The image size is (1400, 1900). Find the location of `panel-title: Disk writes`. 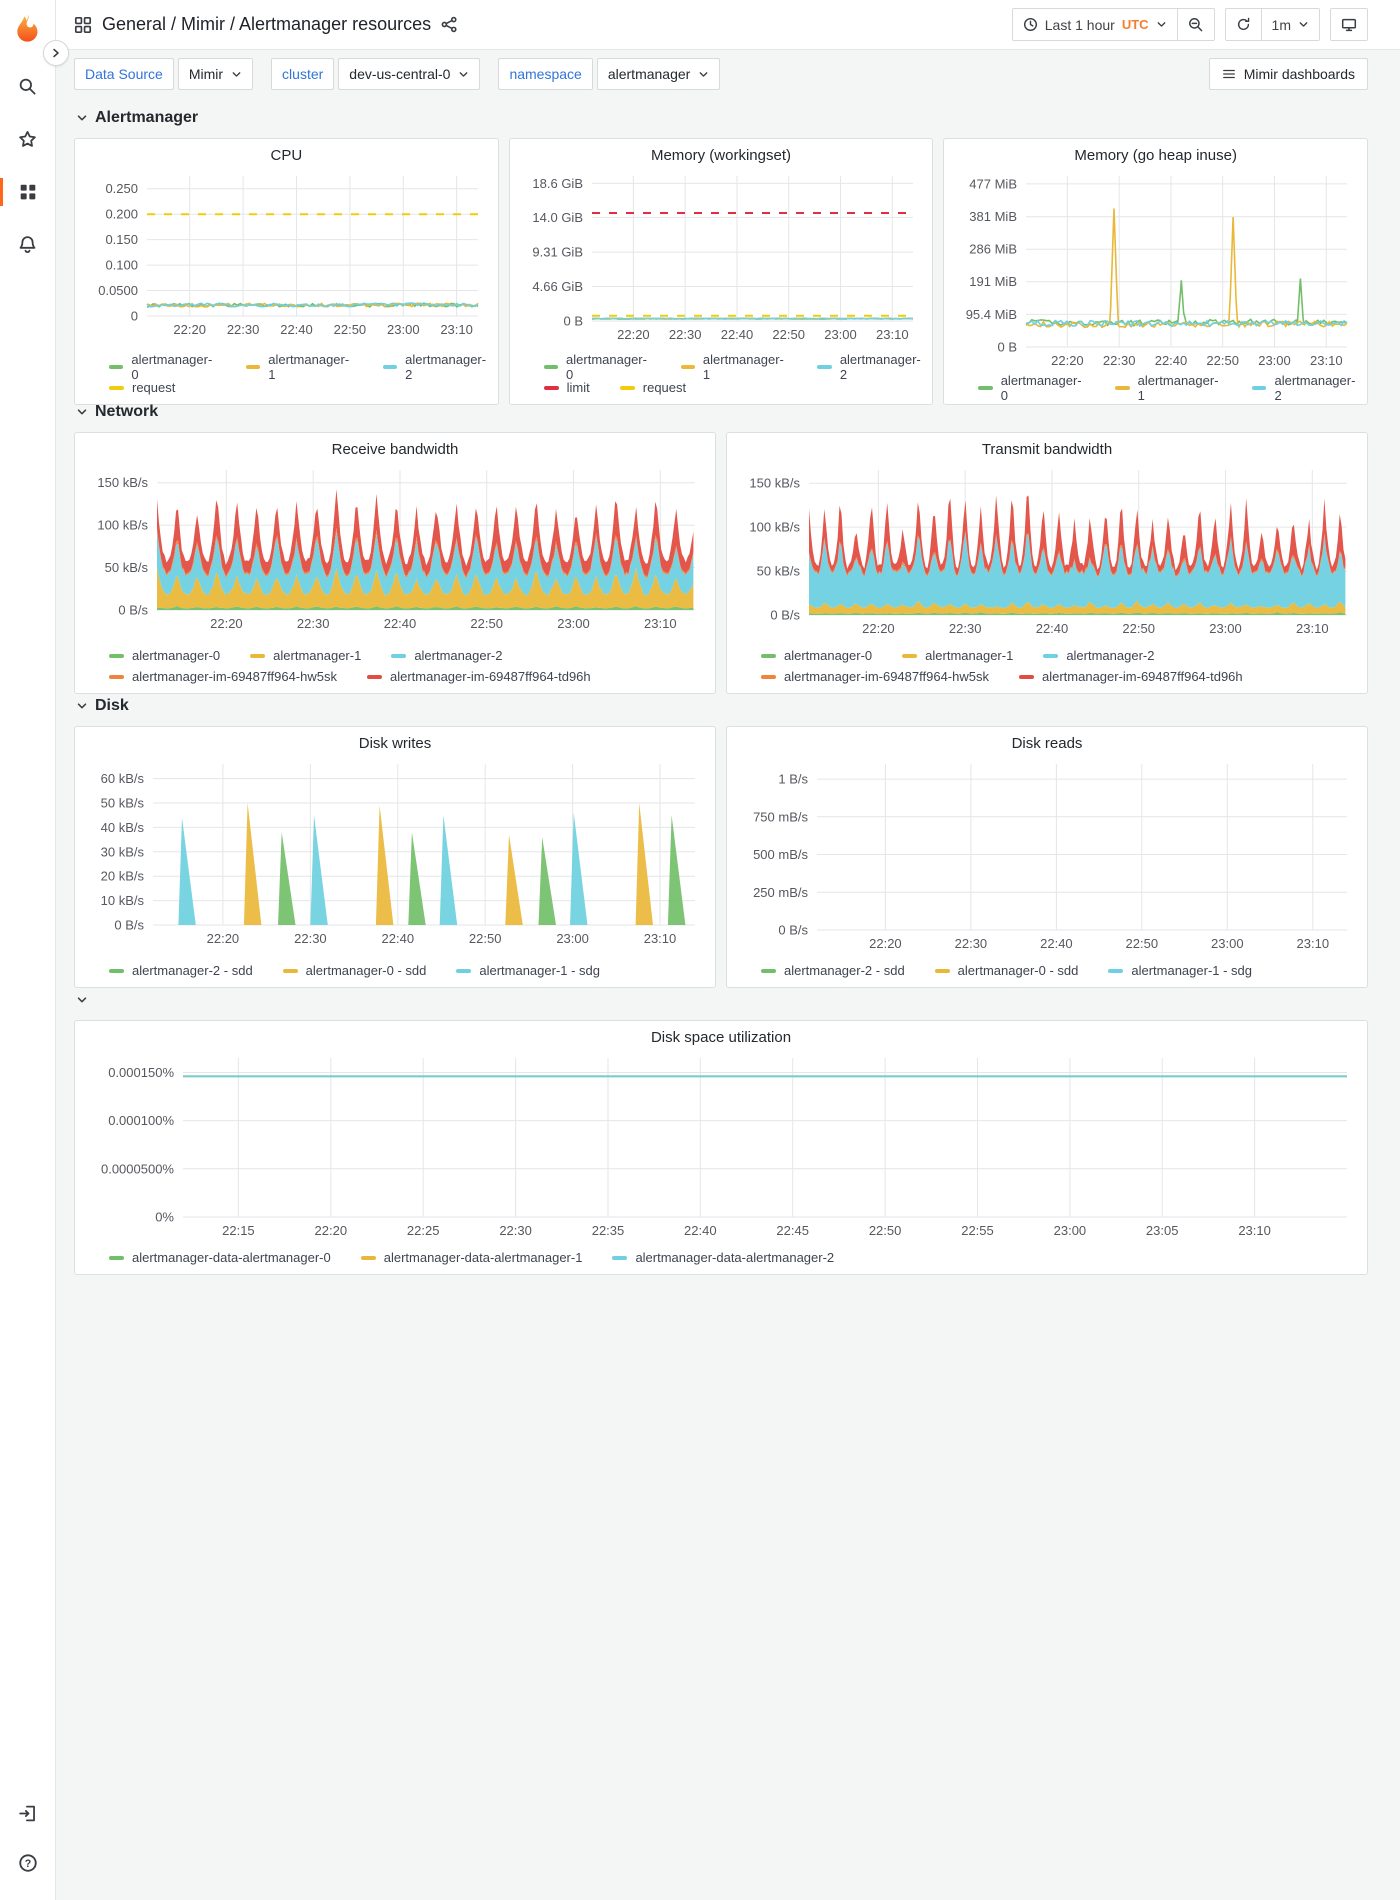

panel-title: Disk writes is located at coordinates (395, 743).